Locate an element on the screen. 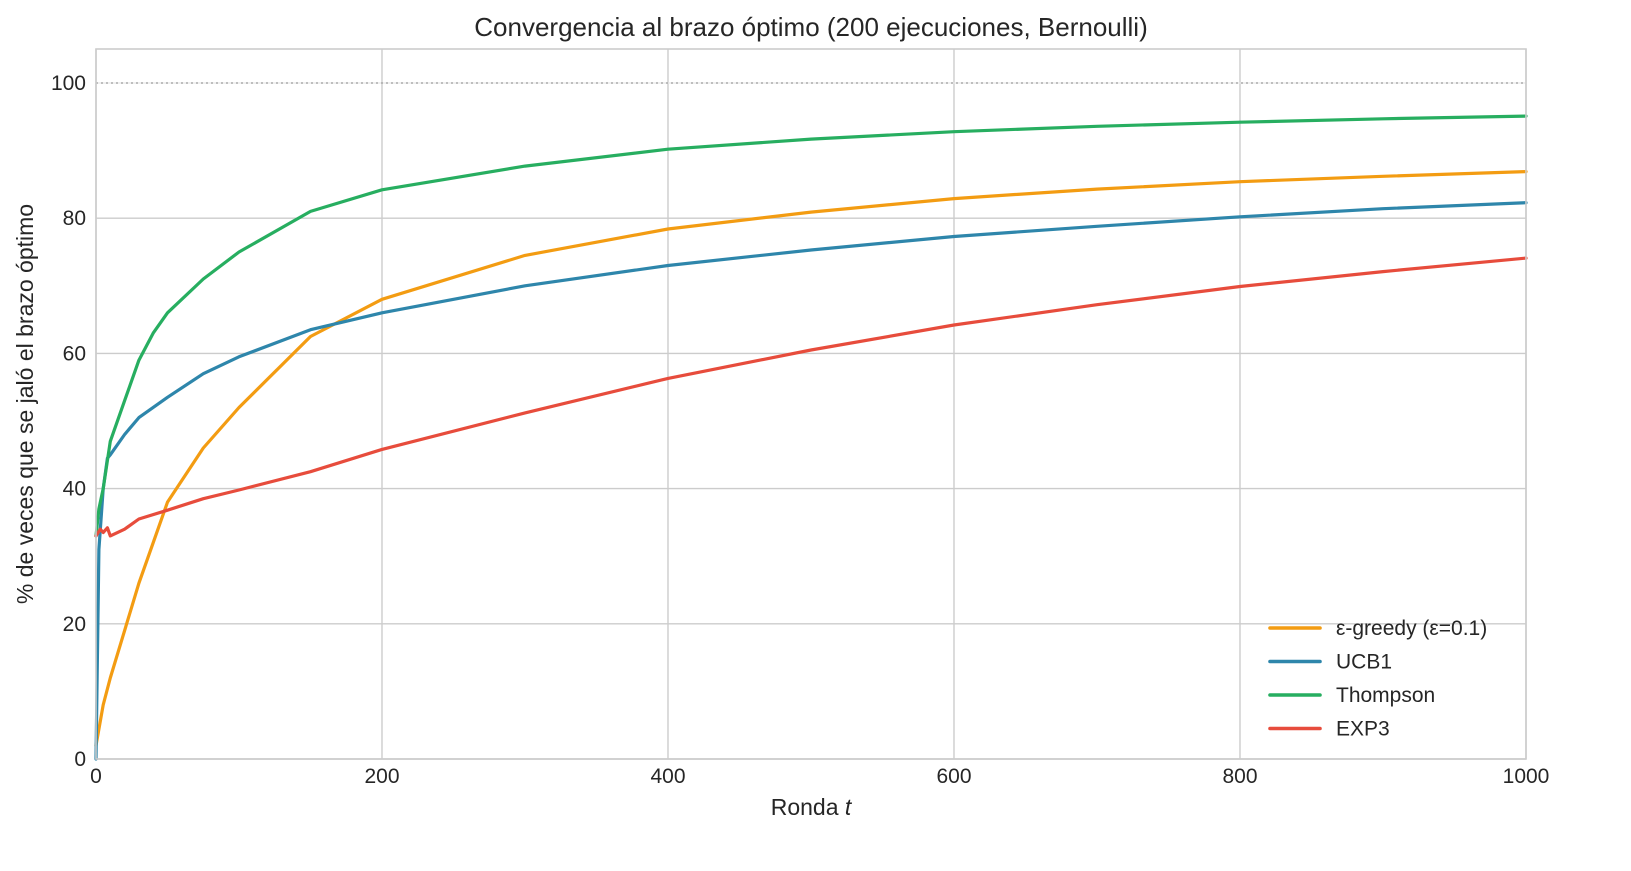 The height and width of the screenshot is (871, 1631). y-axis-ticks: 0 20 40 60 80 100 is located at coordinates (68, 421).